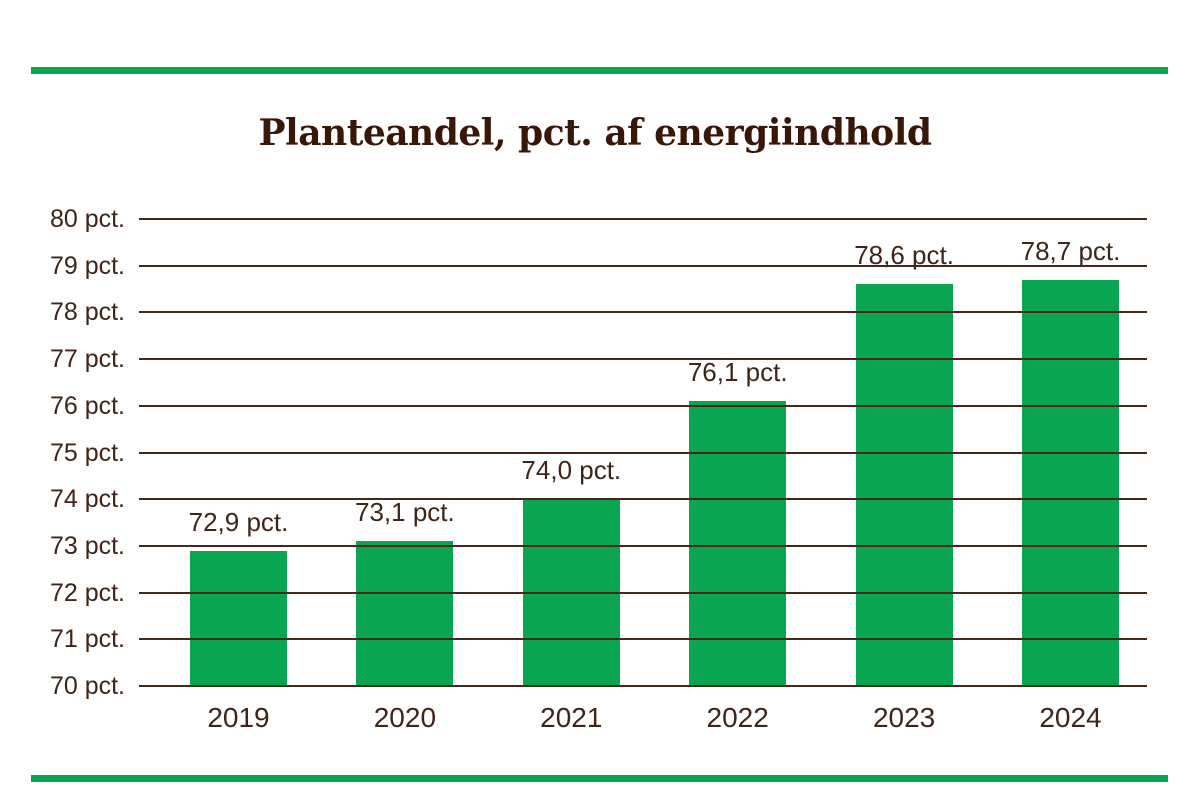 The height and width of the screenshot is (800, 1200). What do you see at coordinates (87, 499) in the screenshot?
I see `y-tick-label: 74 pct.` at bounding box center [87, 499].